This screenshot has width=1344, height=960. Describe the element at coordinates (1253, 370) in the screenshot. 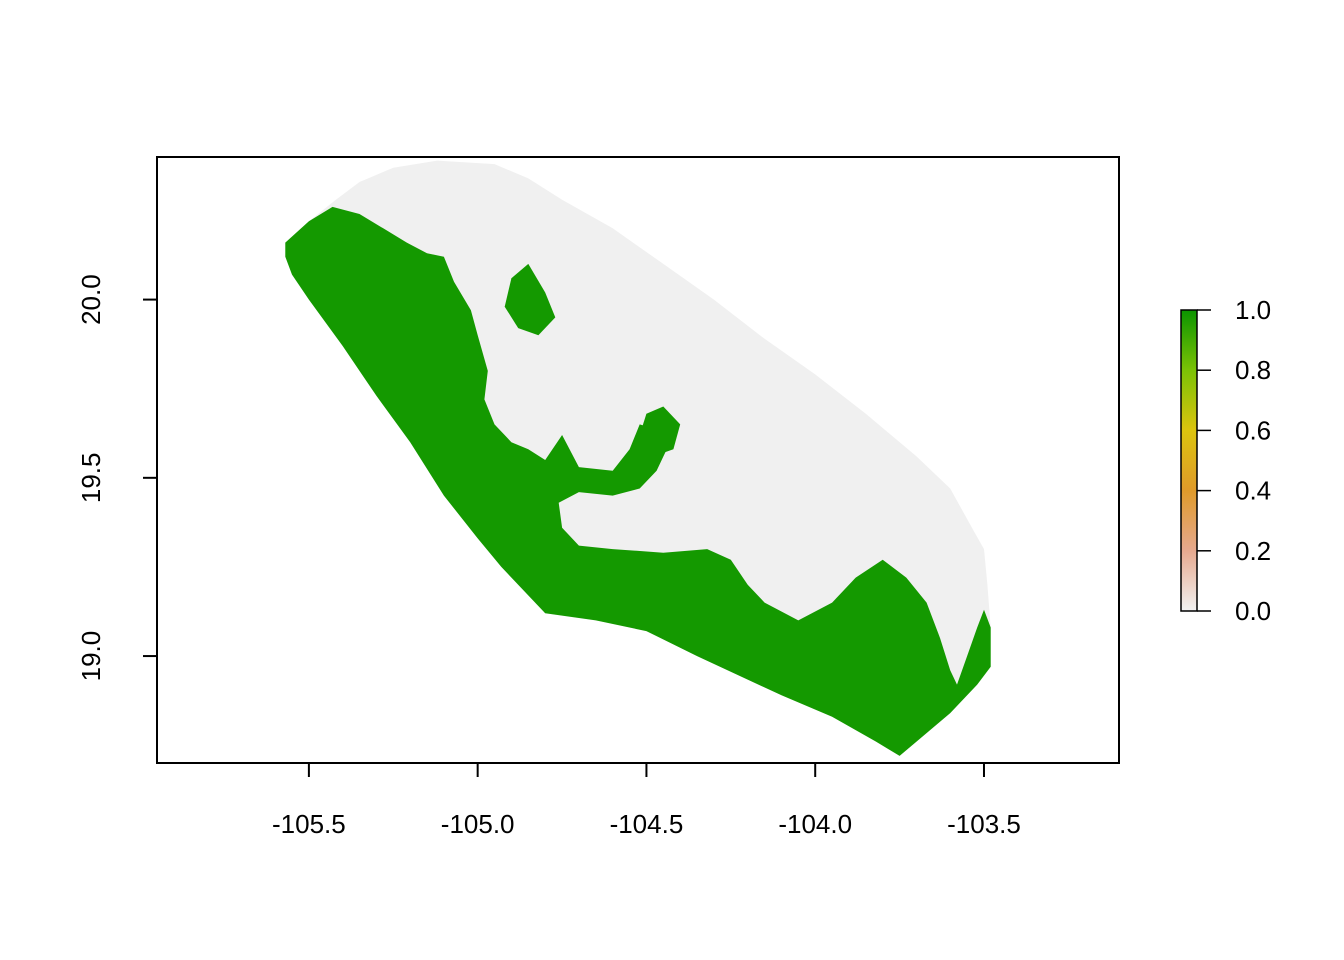

I see `legend-tick-label: 0.8` at that location.